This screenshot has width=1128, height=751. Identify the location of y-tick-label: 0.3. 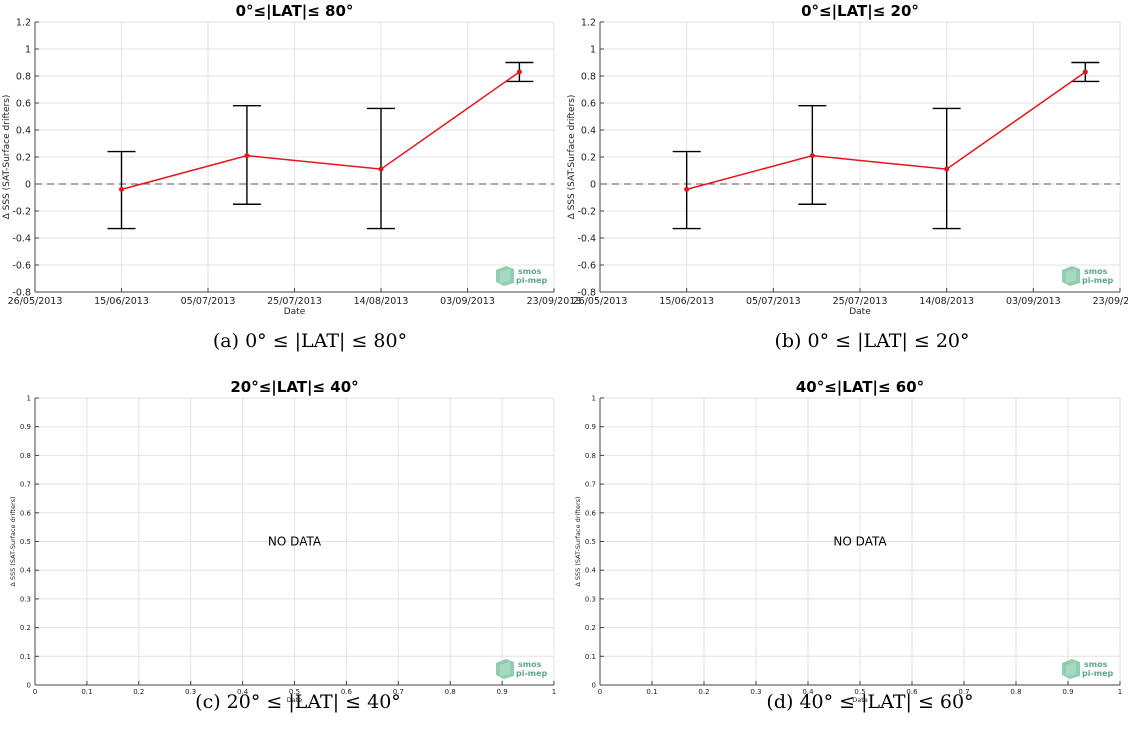
(590, 599).